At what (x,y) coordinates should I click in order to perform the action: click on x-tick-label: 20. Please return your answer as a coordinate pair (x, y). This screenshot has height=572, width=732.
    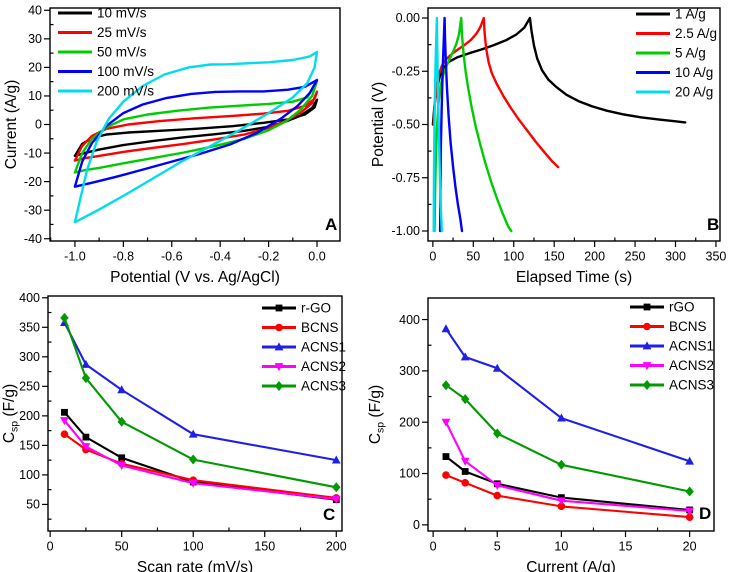
    Looking at the image, I should click on (690, 547).